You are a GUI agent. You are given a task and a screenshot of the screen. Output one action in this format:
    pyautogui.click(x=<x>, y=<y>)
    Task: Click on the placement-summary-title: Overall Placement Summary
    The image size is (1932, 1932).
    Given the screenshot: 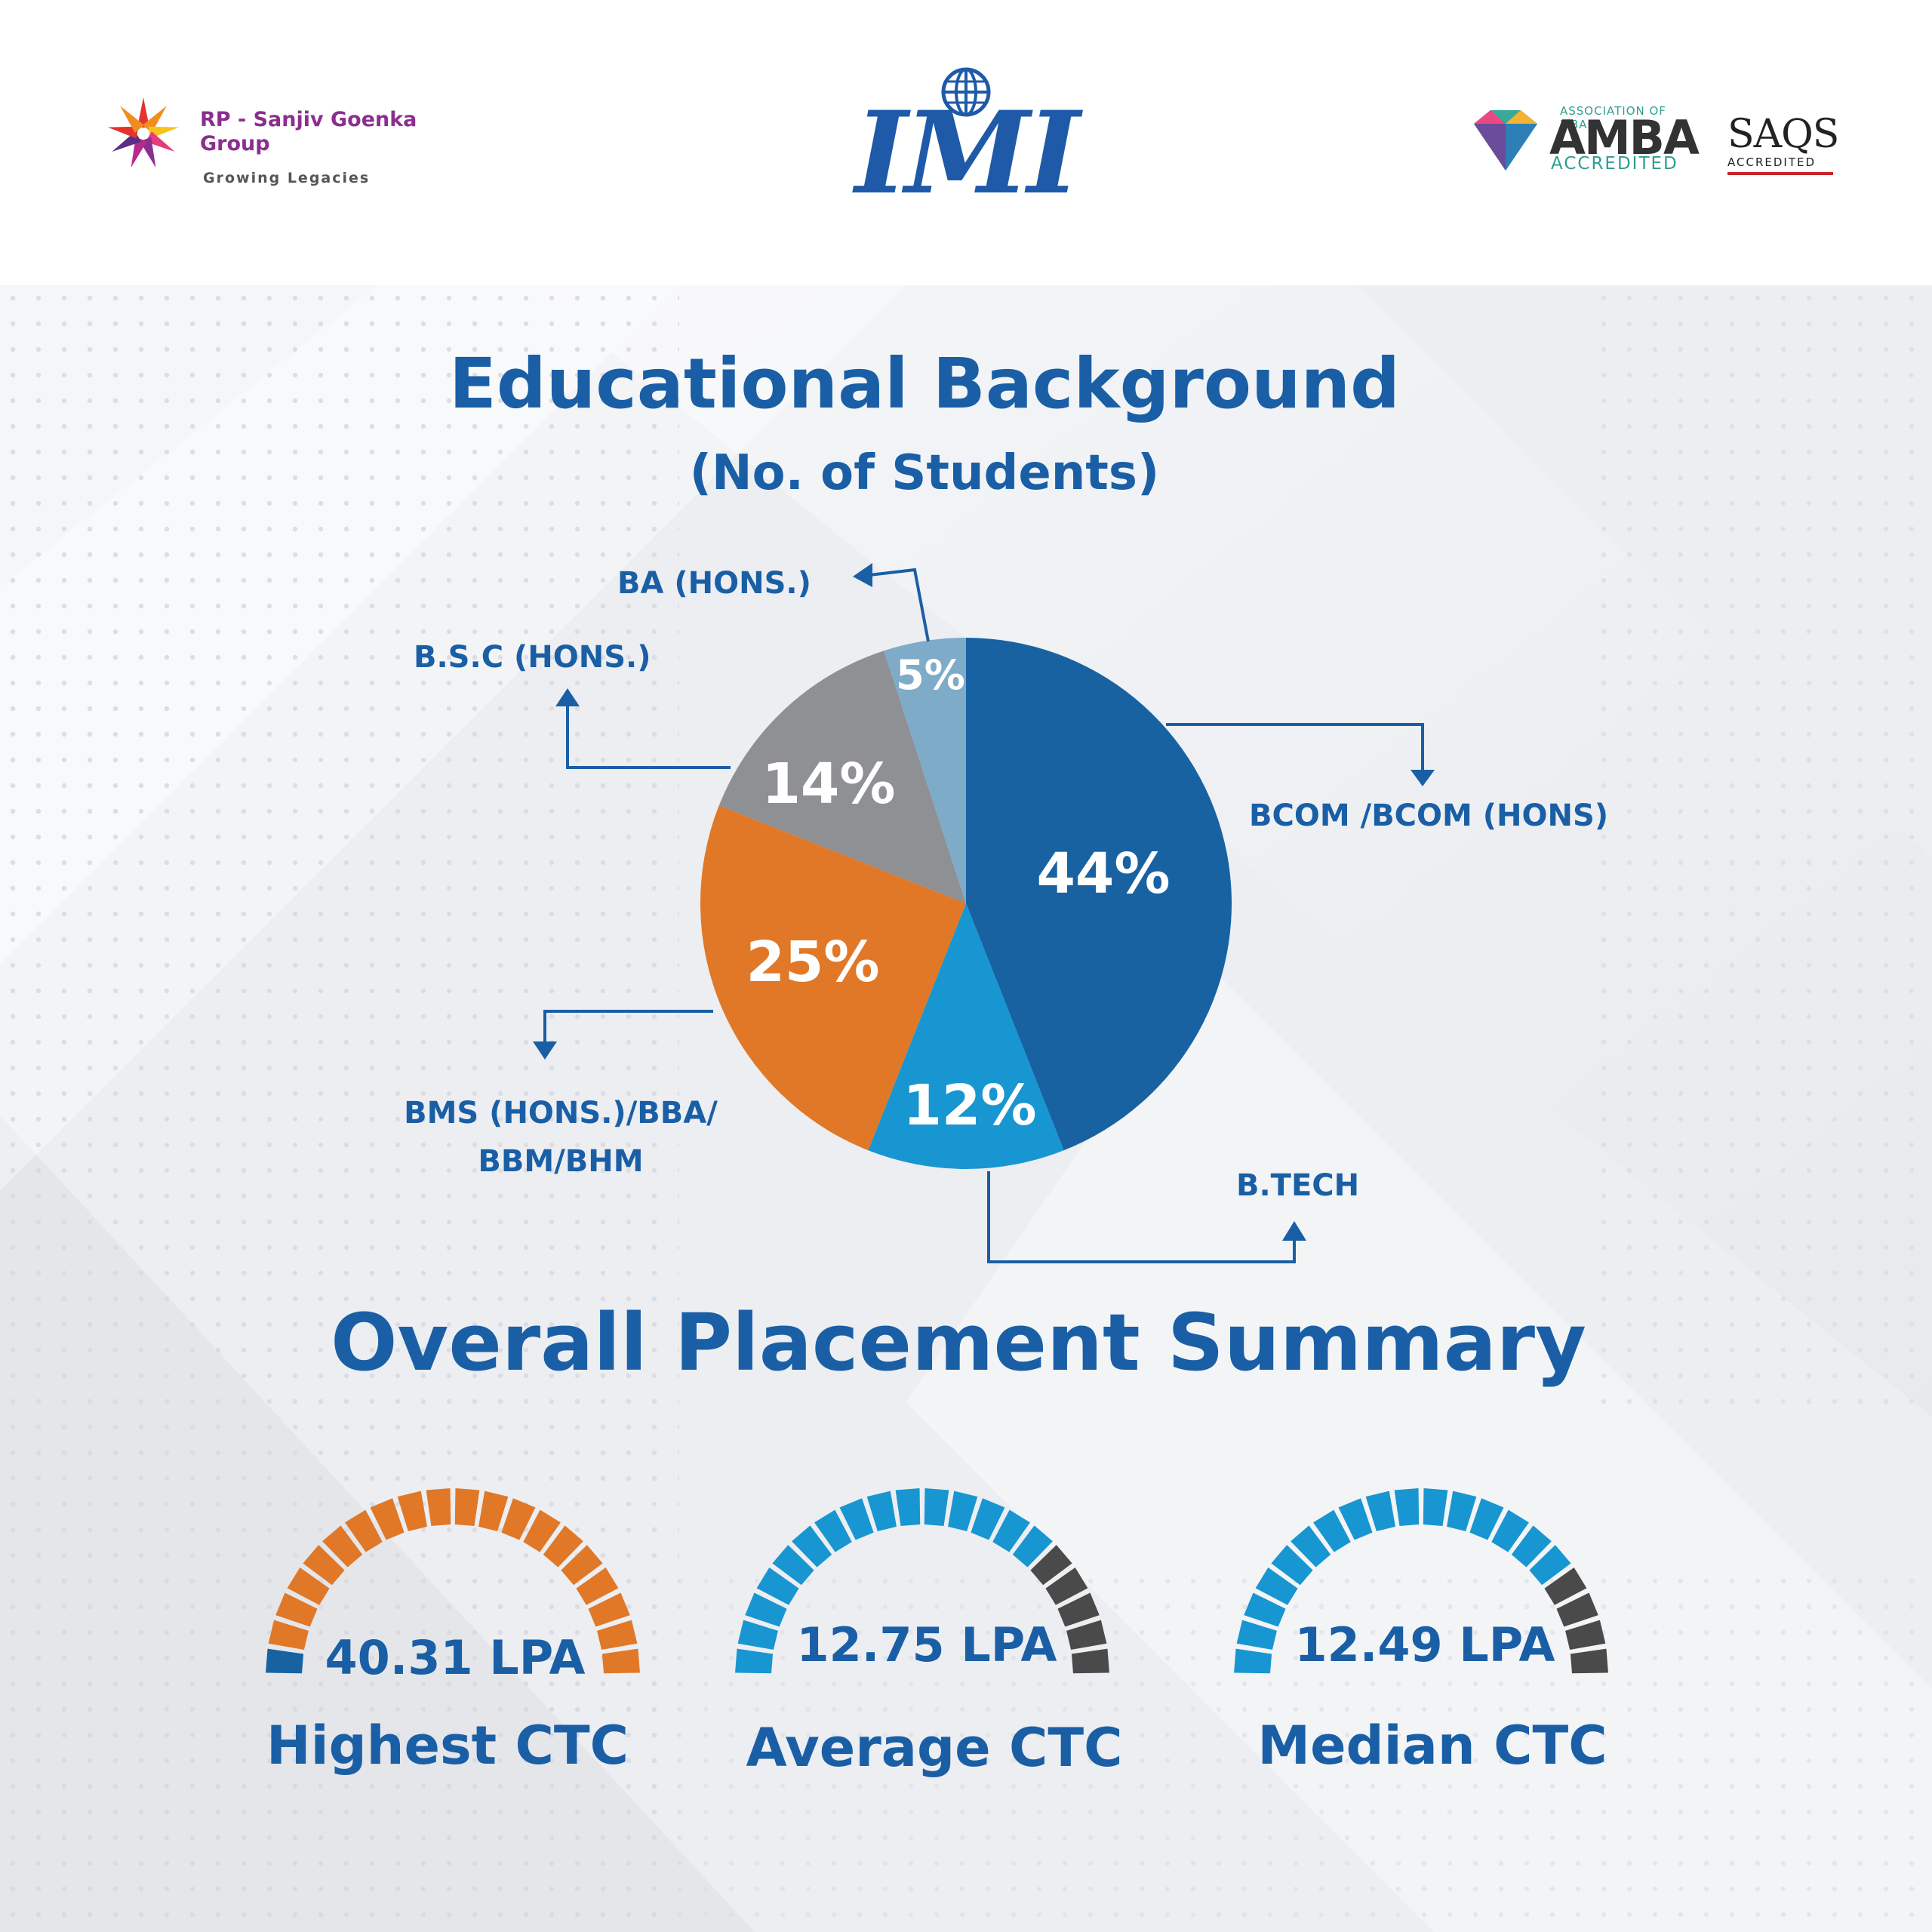 What is the action you would take?
    pyautogui.click(x=958, y=1343)
    